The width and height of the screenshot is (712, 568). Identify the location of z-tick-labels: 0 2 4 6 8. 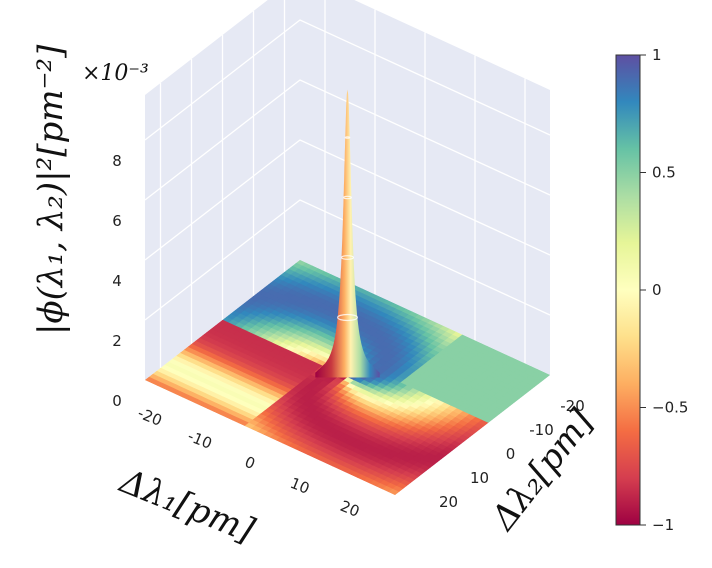
(117, 281).